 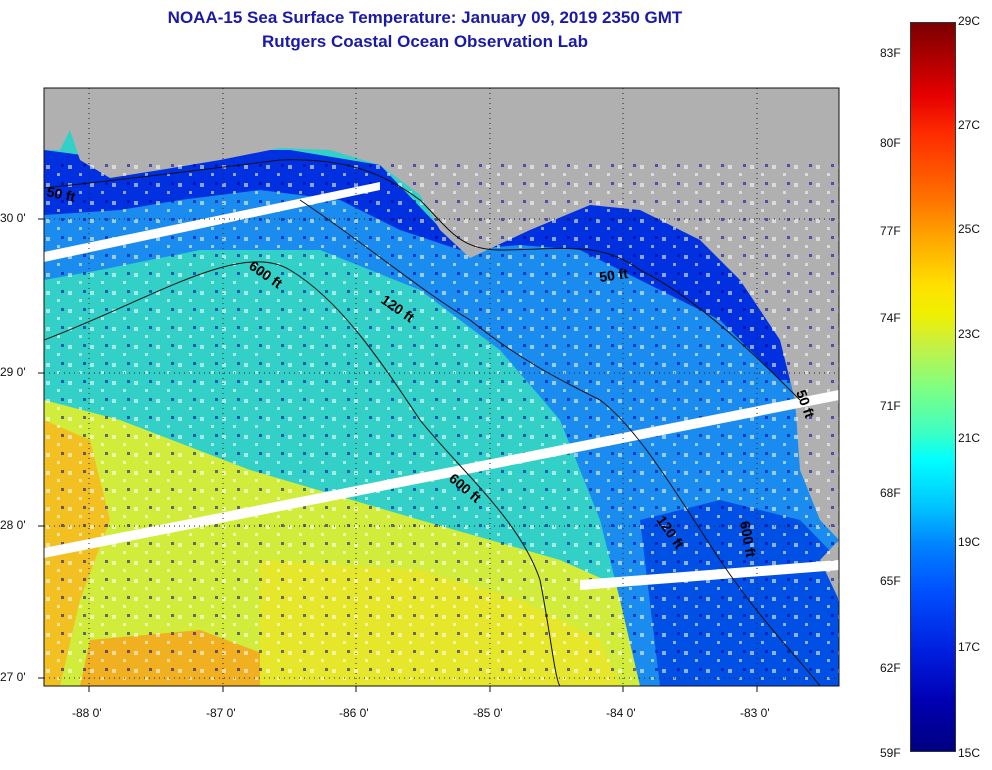 I want to click on colorbar-f-label: 62F, so click(x=890, y=668).